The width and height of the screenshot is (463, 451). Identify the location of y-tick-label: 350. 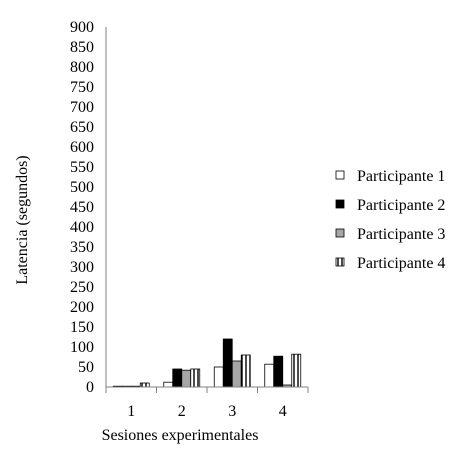
(82, 247).